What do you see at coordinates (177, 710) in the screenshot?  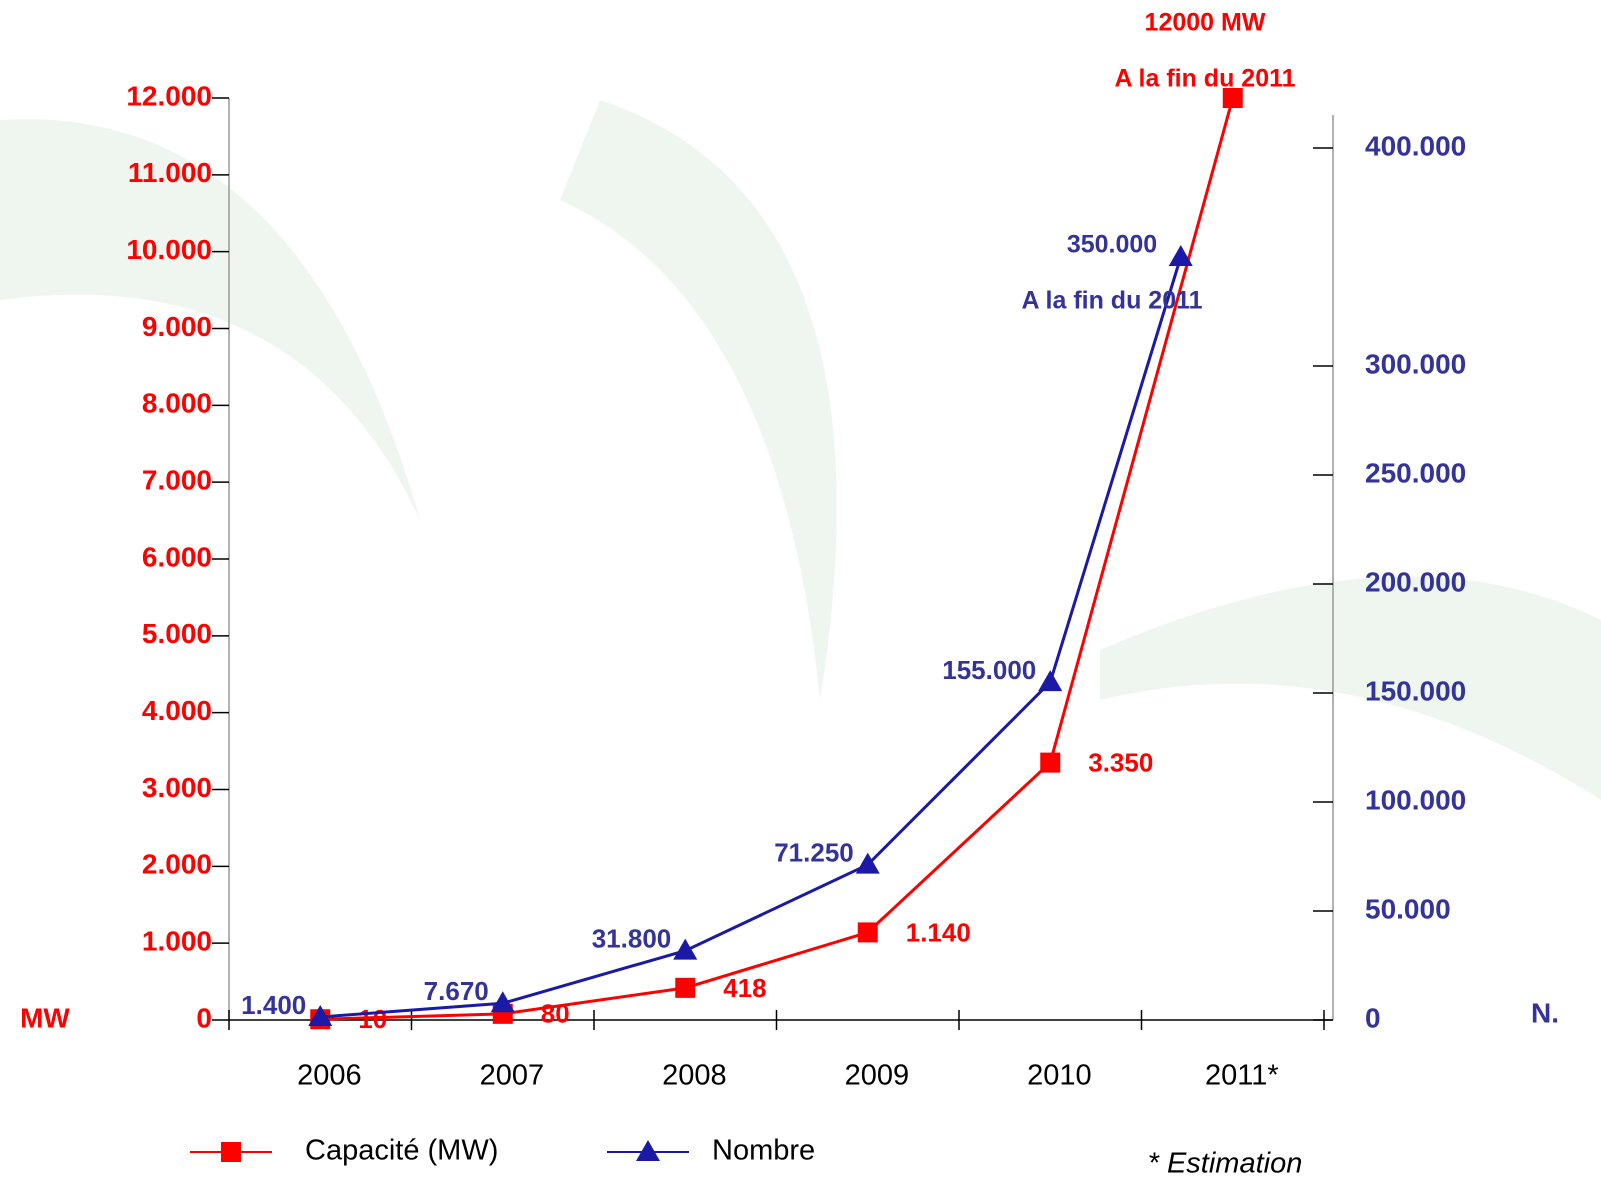 I see `y-tick-label: 4.000` at bounding box center [177, 710].